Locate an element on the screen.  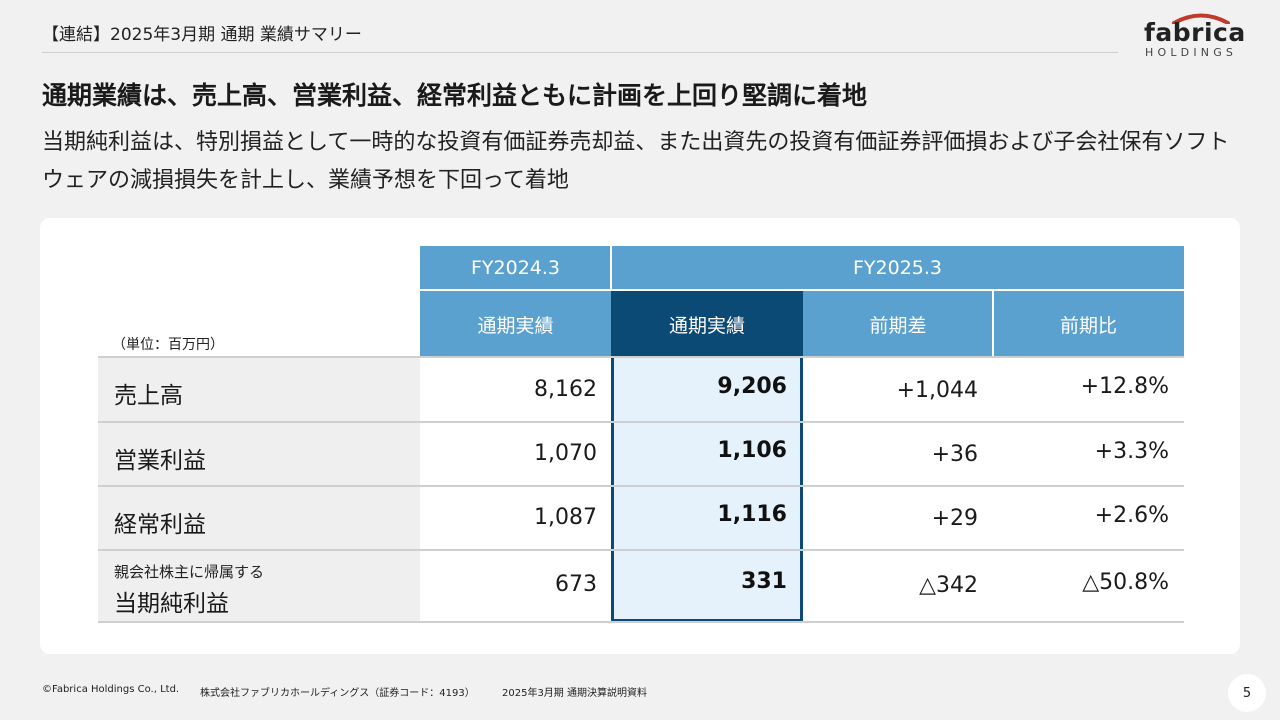
company-logo: fabrica HOLDINGS is located at coordinates (1192, 36).